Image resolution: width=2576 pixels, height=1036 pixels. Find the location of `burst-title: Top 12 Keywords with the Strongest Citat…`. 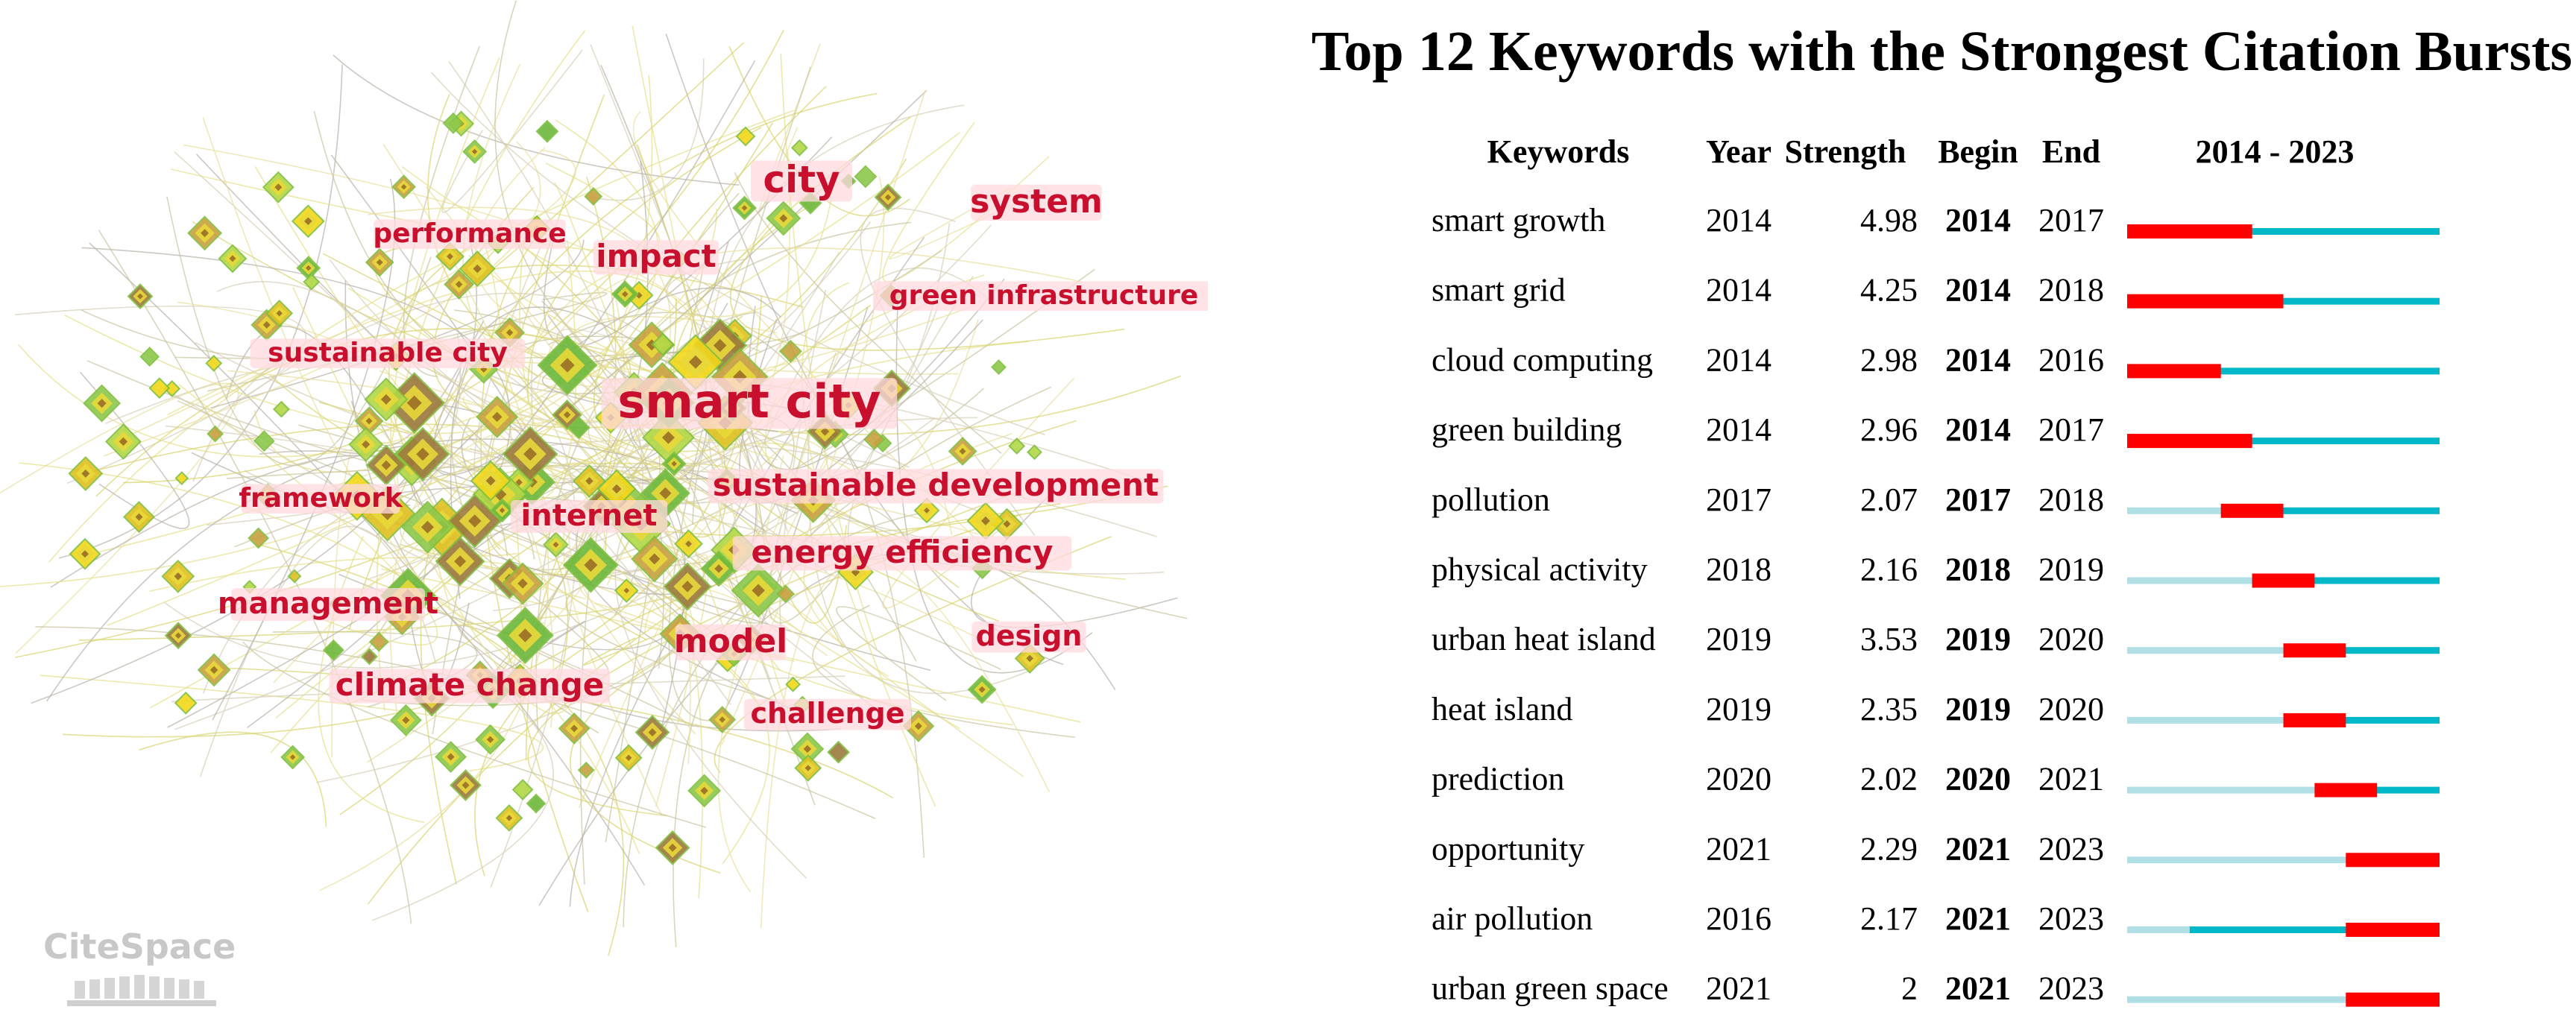

burst-title: Top 12 Keywords with the Strongest Citat… is located at coordinates (1941, 51).